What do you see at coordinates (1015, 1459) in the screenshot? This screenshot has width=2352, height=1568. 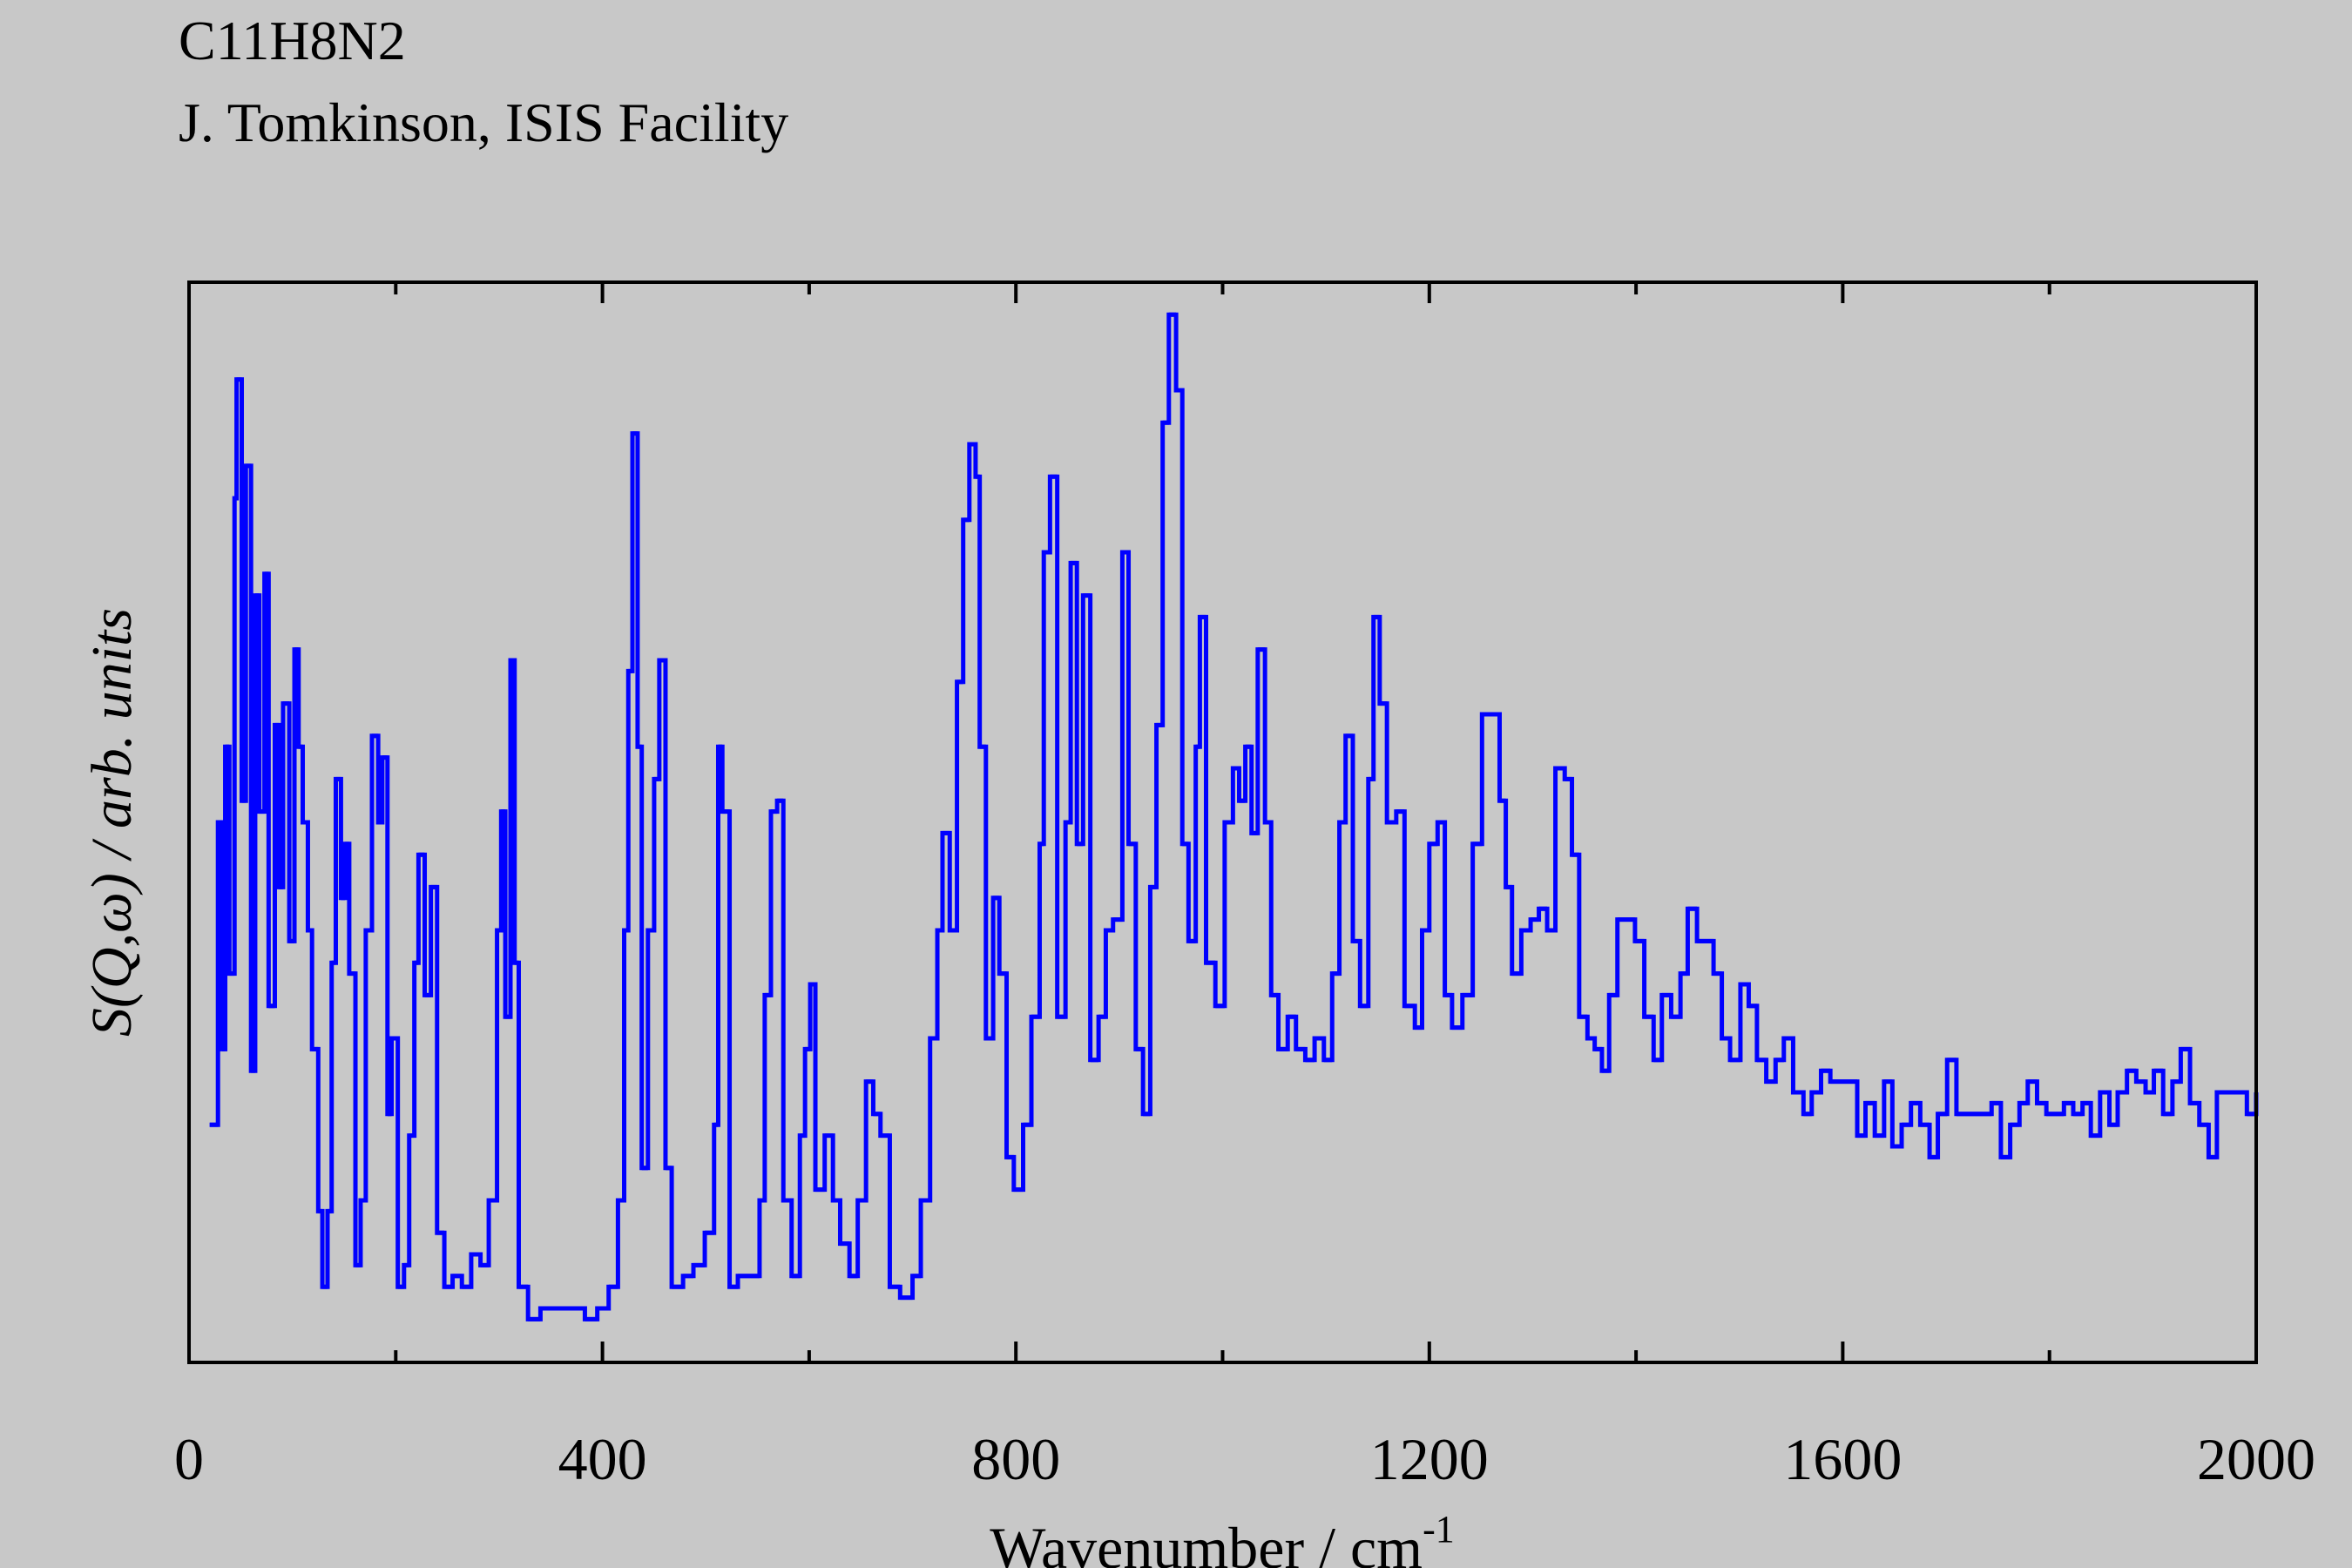 I see `x-tick-label: 800` at bounding box center [1015, 1459].